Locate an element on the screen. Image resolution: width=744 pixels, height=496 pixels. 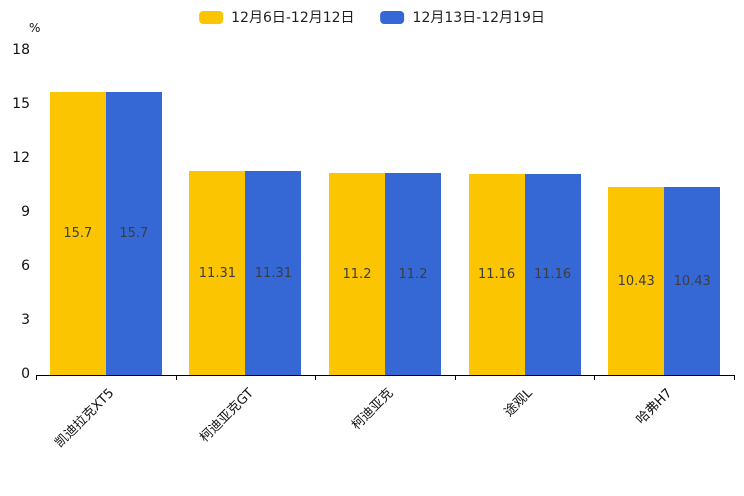
y-tick-label: 6 is located at coordinates (25, 266).